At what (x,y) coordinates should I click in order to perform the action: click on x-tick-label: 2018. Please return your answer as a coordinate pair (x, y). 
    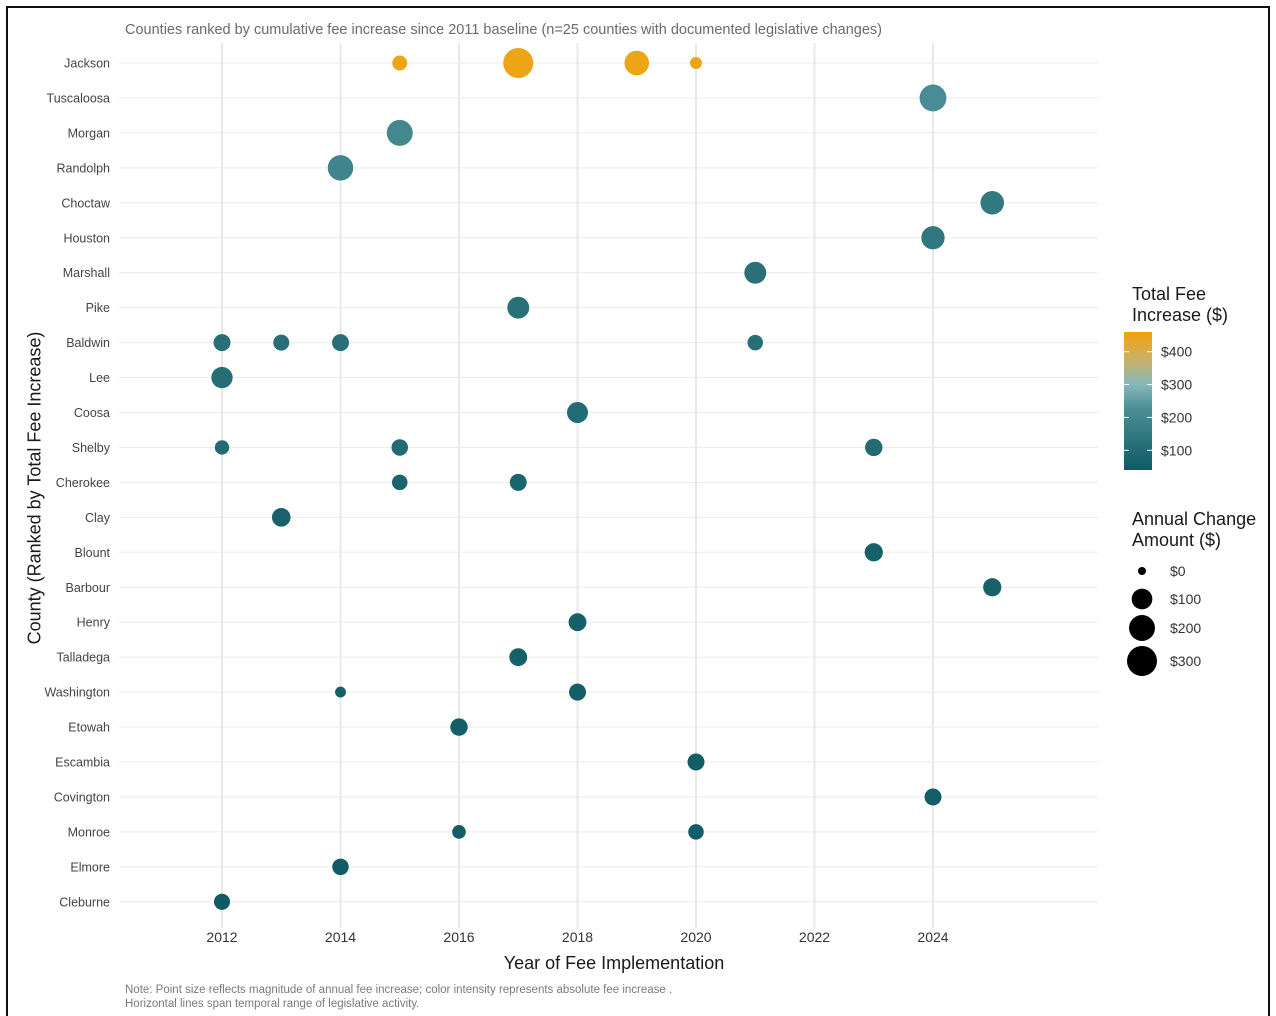
    Looking at the image, I should click on (577, 937).